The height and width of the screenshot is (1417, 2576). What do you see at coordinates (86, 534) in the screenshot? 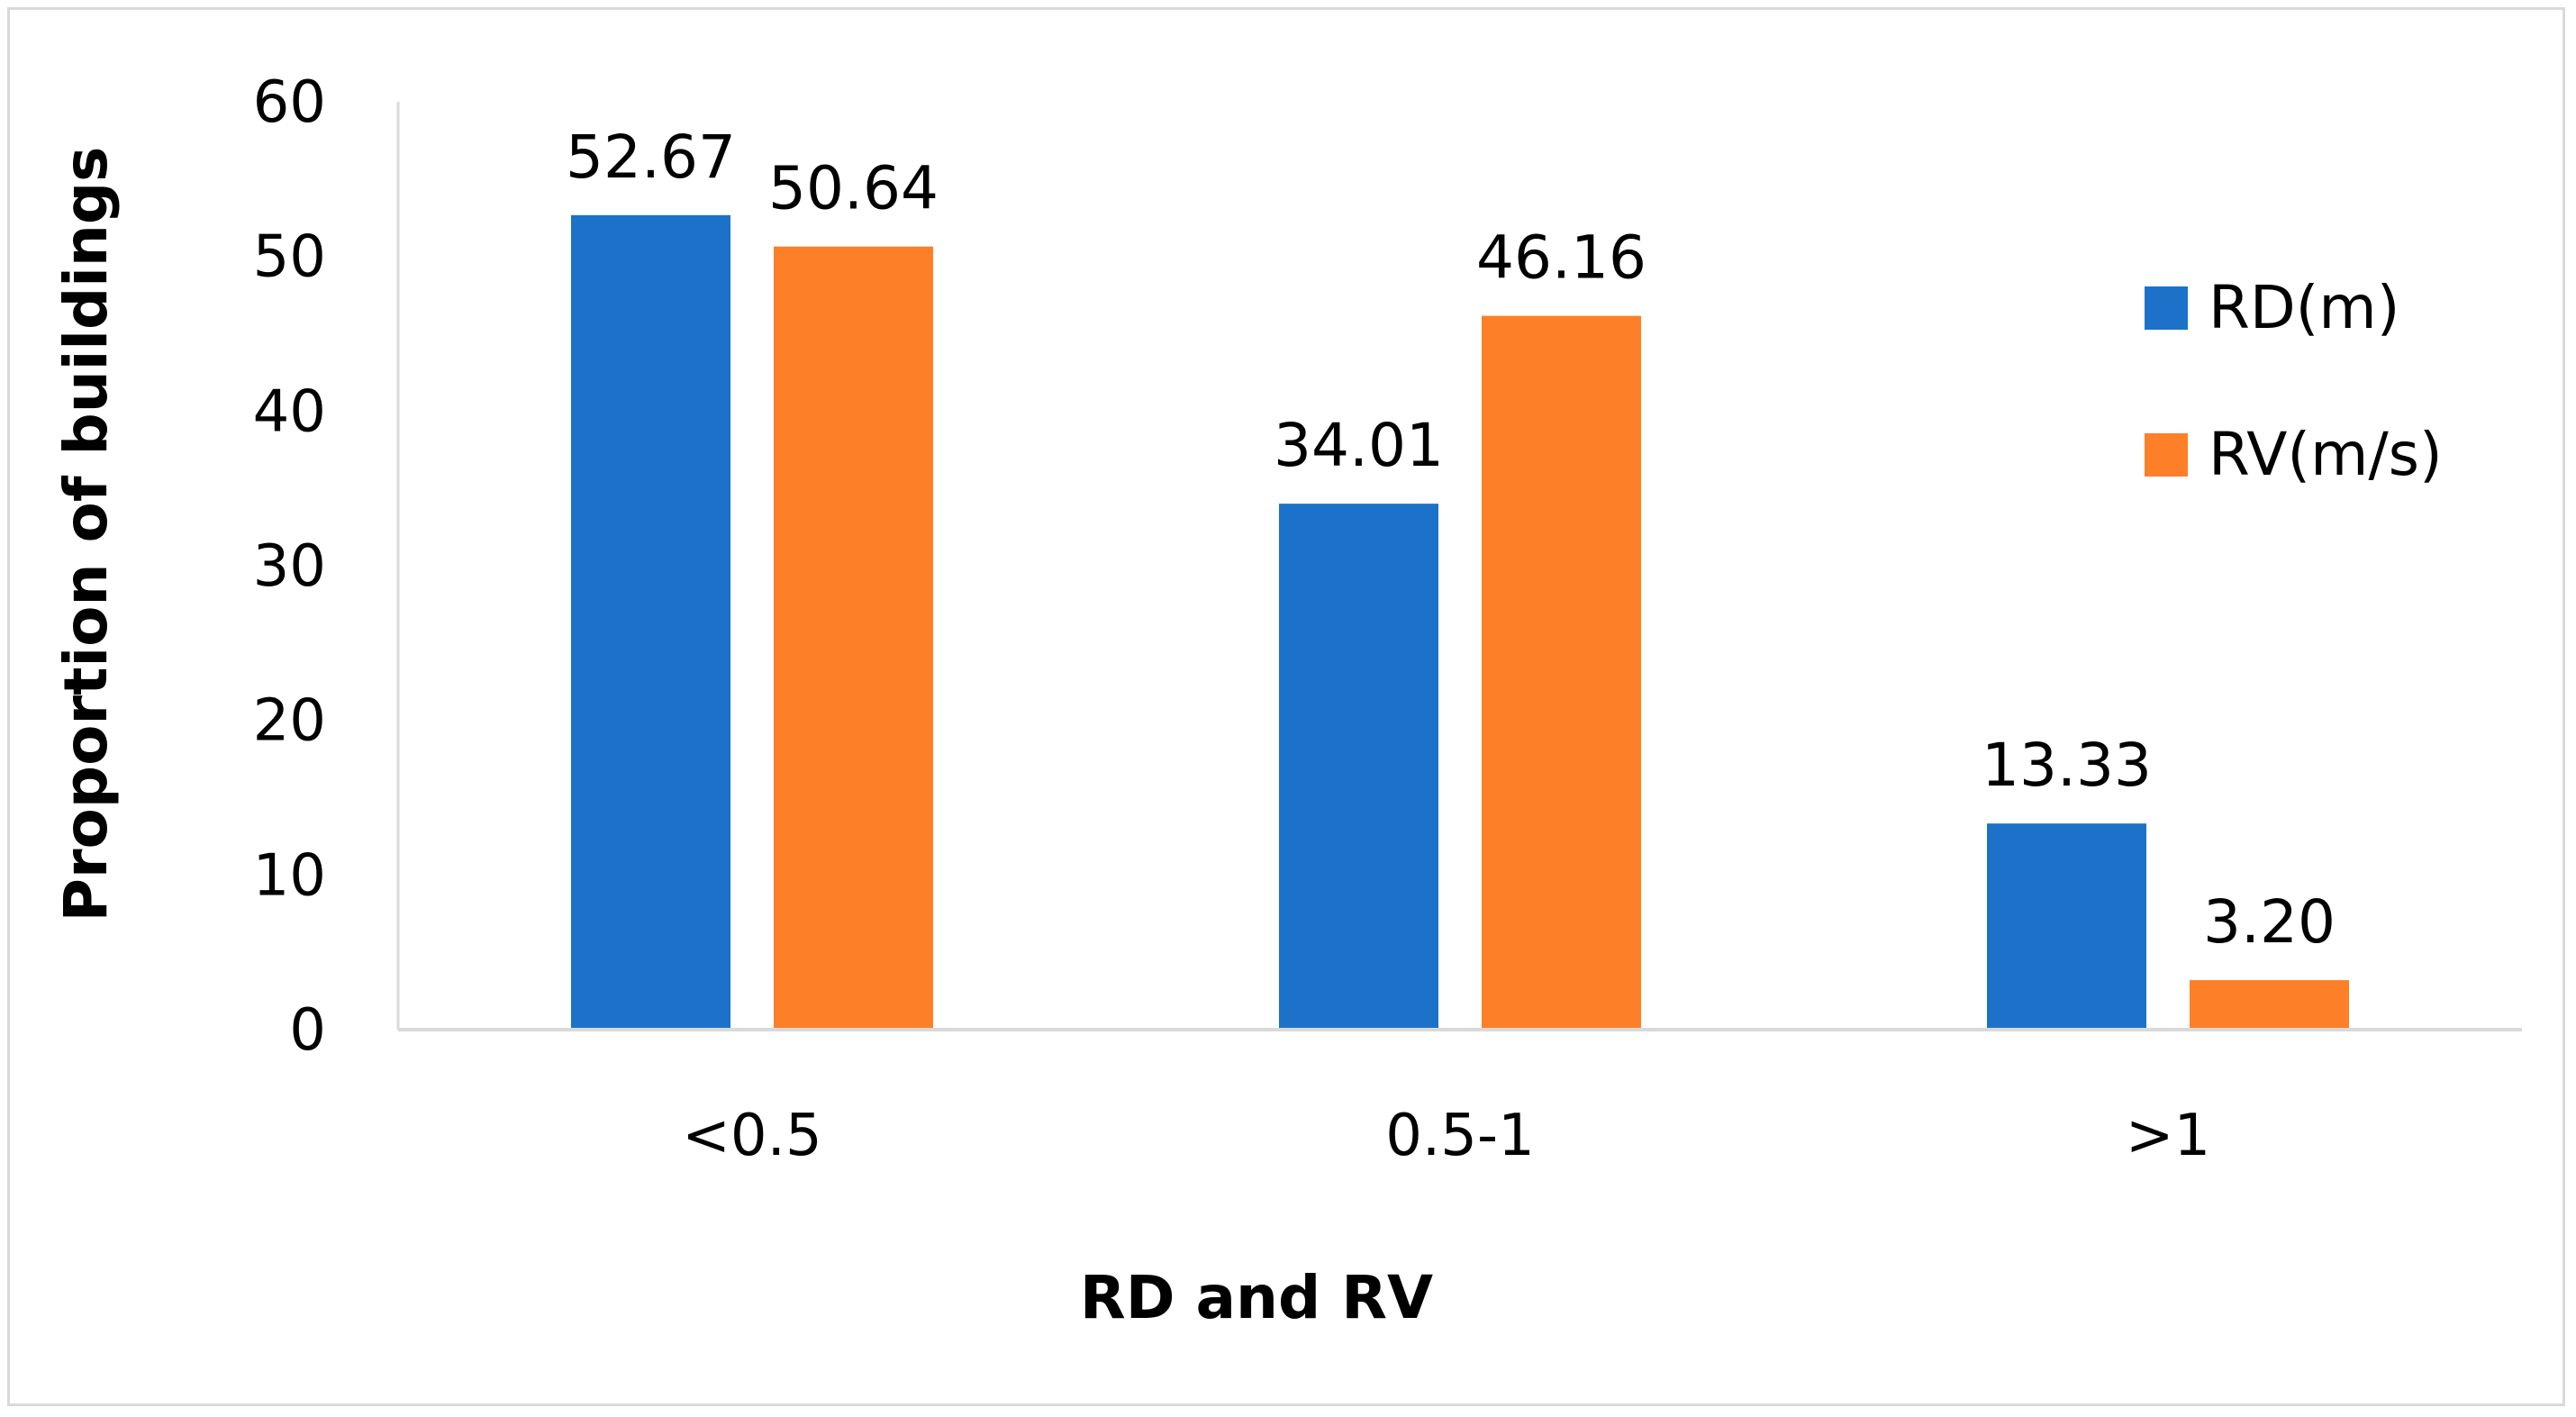
I see `y-axis-title: Proportion of buildings` at bounding box center [86, 534].